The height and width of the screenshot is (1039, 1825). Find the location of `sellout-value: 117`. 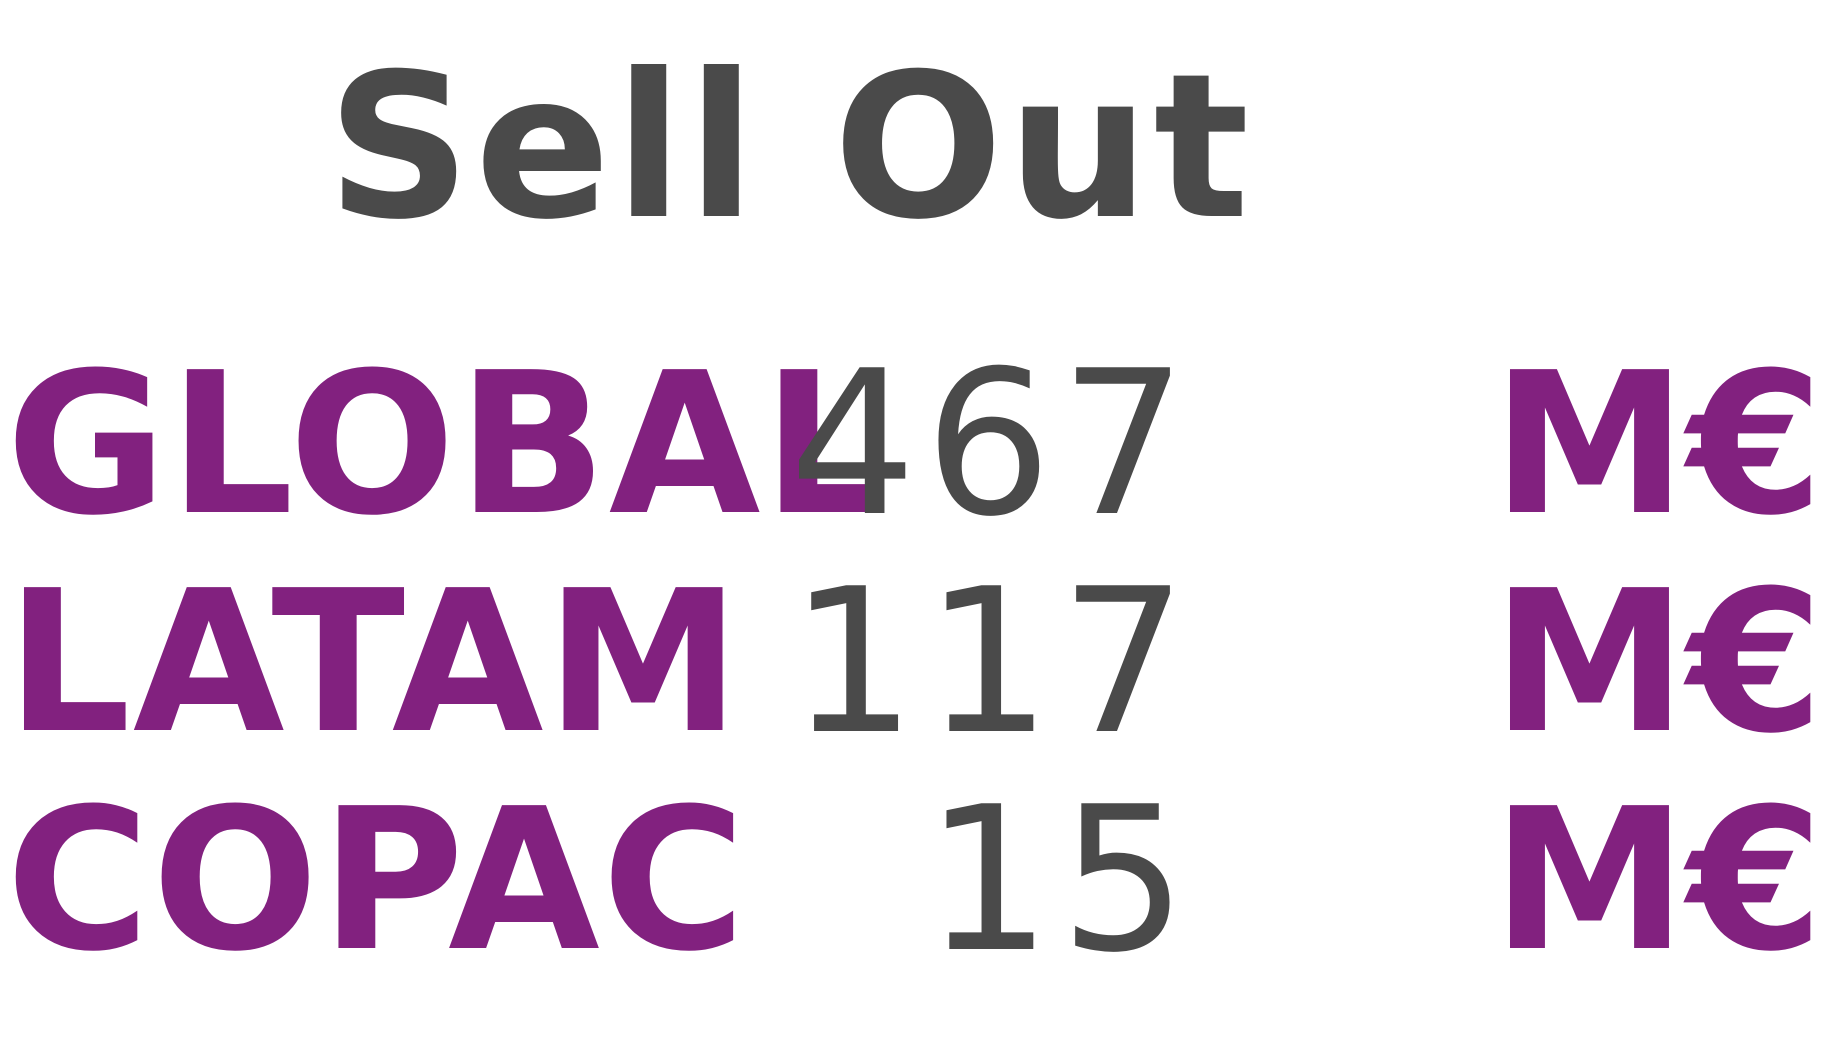

sellout-value: 117 is located at coordinates (992, 662).